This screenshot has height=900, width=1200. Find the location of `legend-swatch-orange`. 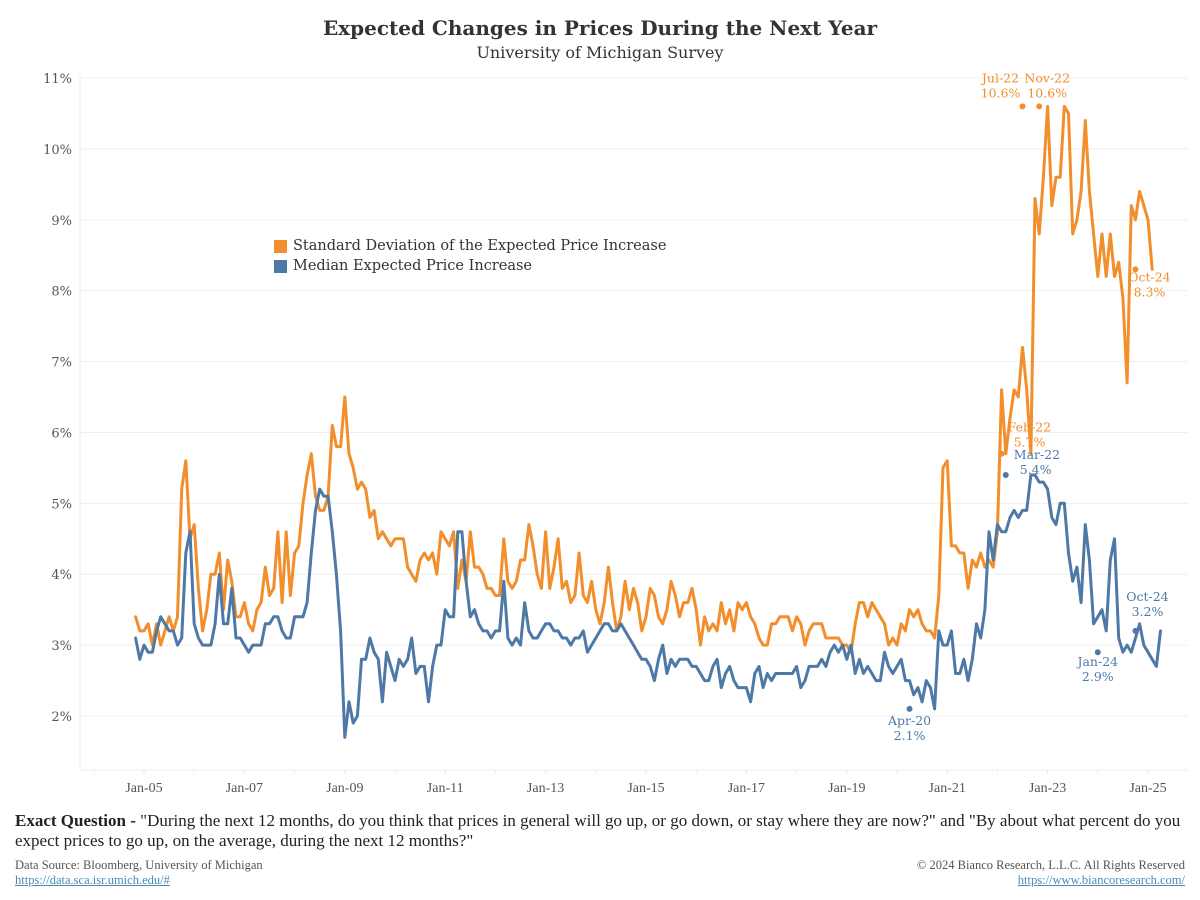

legend-swatch-orange is located at coordinates (280, 246).